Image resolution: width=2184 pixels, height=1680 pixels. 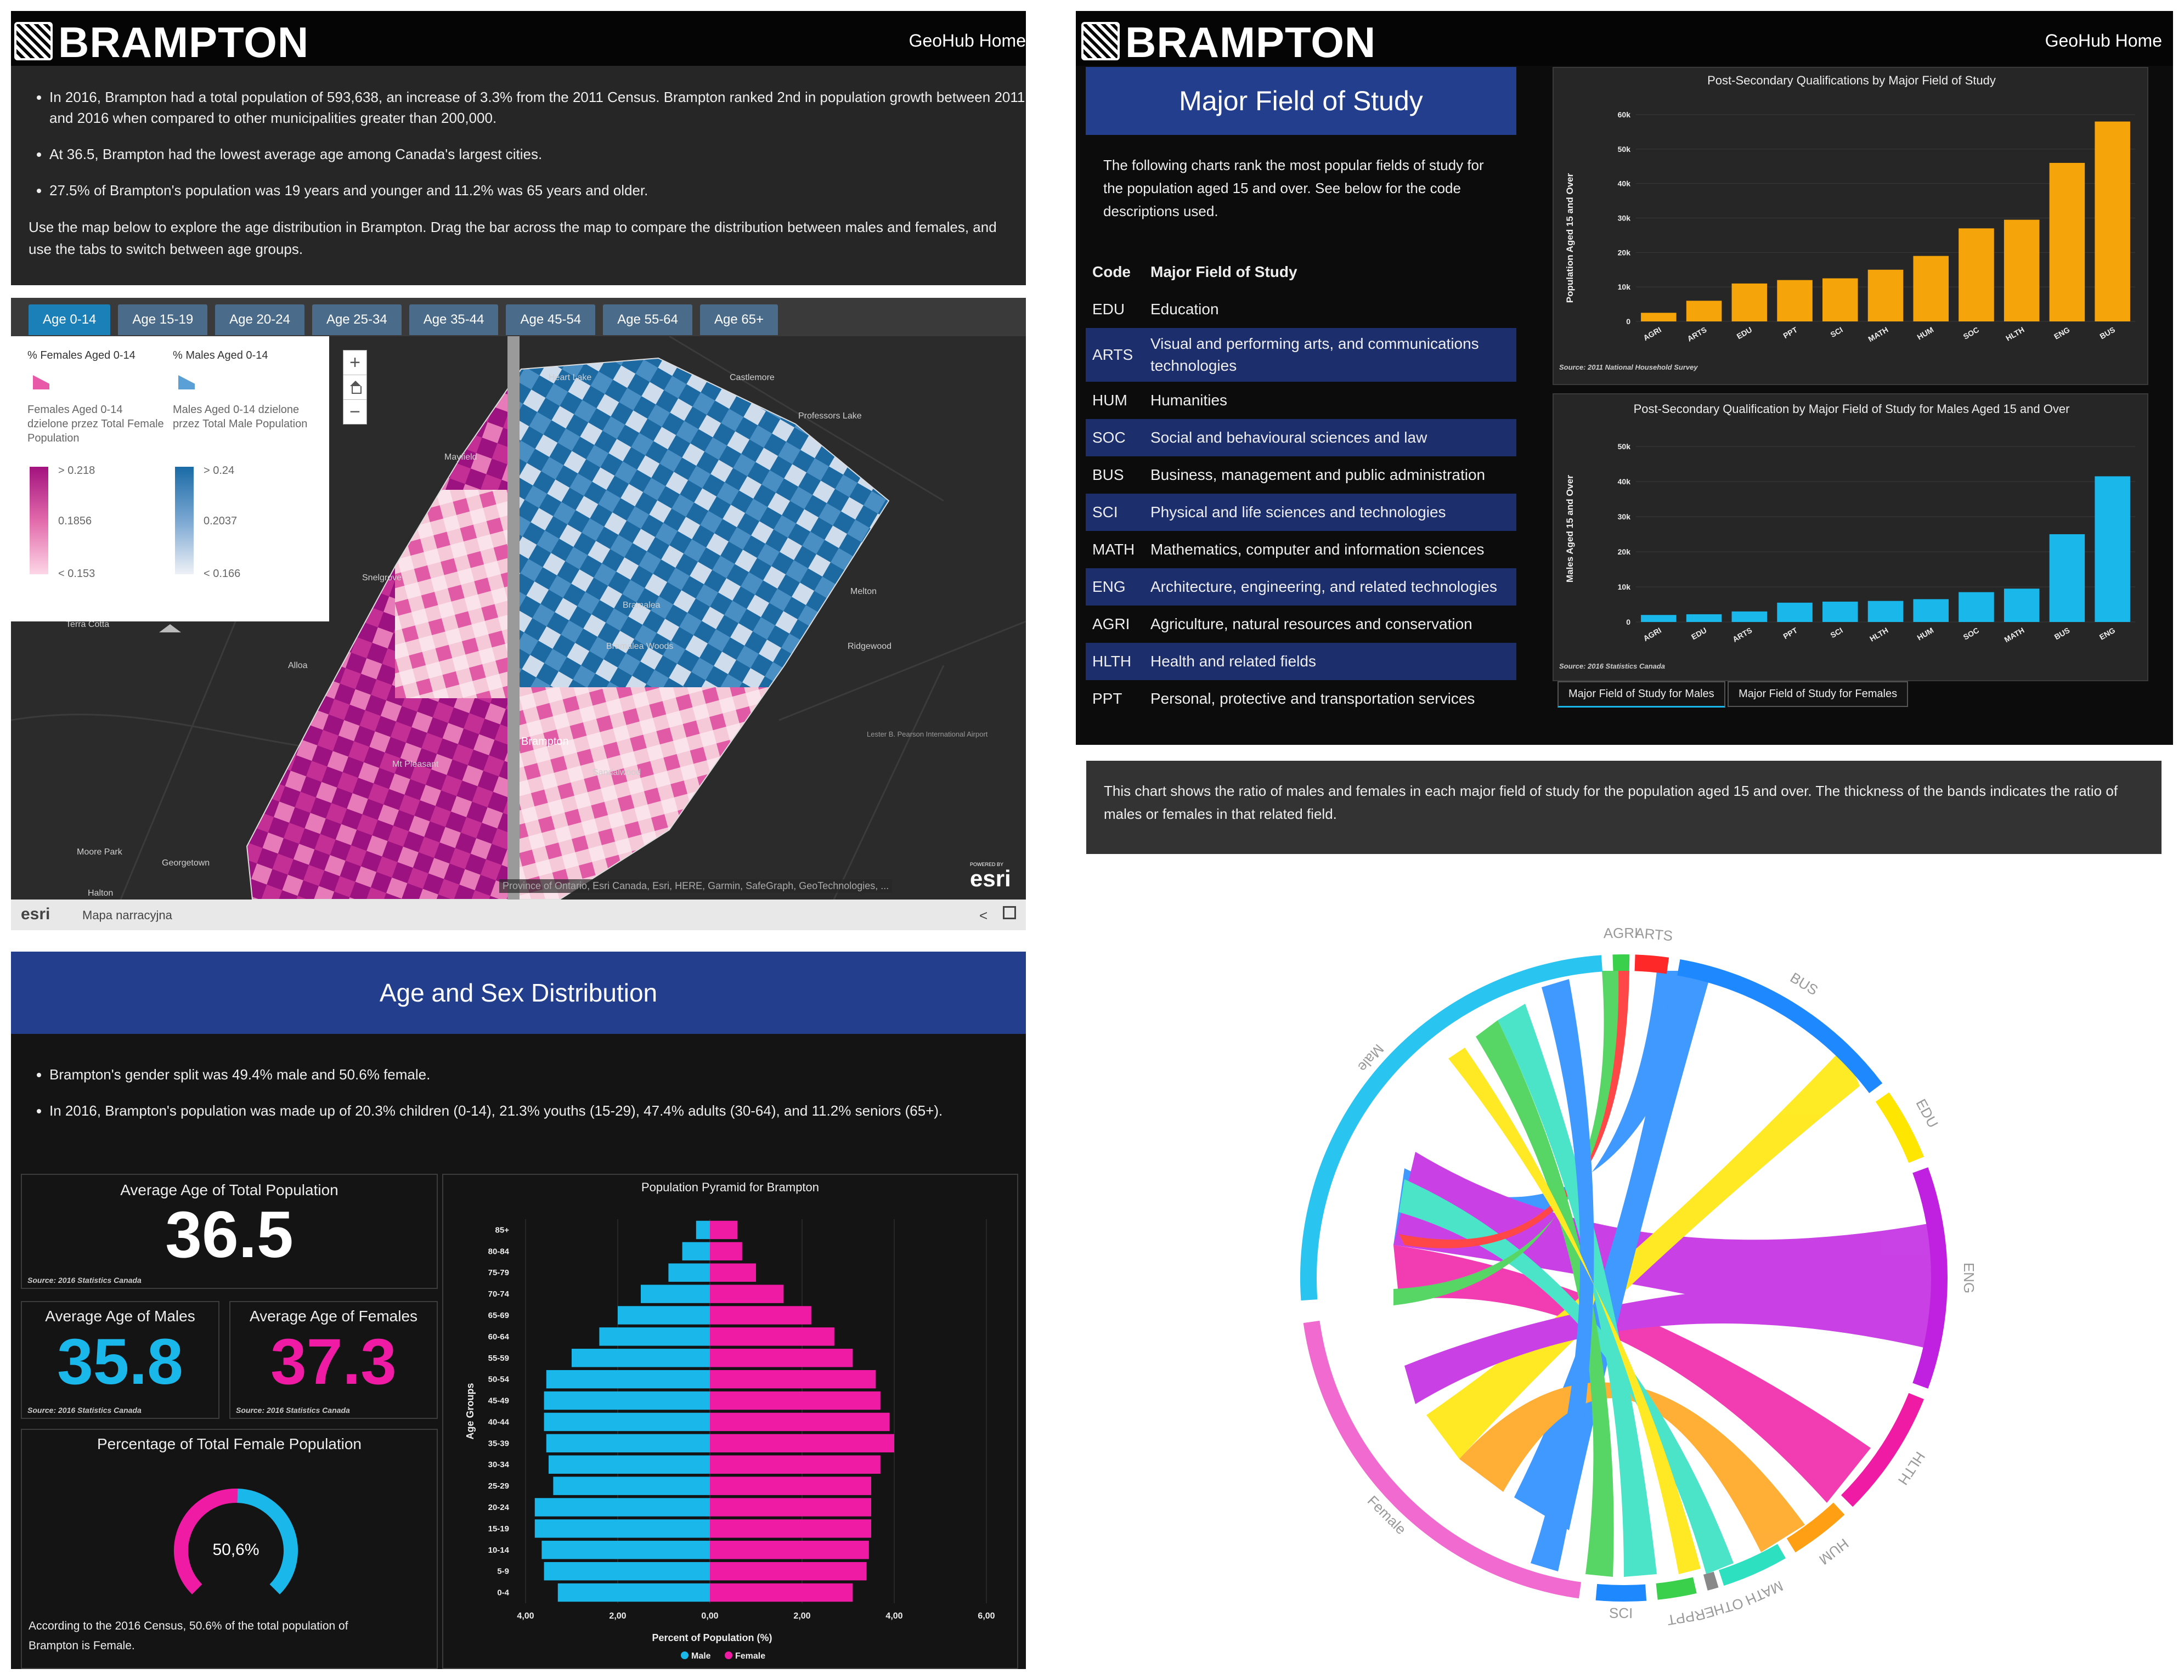 What do you see at coordinates (454, 319) in the screenshot?
I see `tab-age-35-44: Age 35-44` at bounding box center [454, 319].